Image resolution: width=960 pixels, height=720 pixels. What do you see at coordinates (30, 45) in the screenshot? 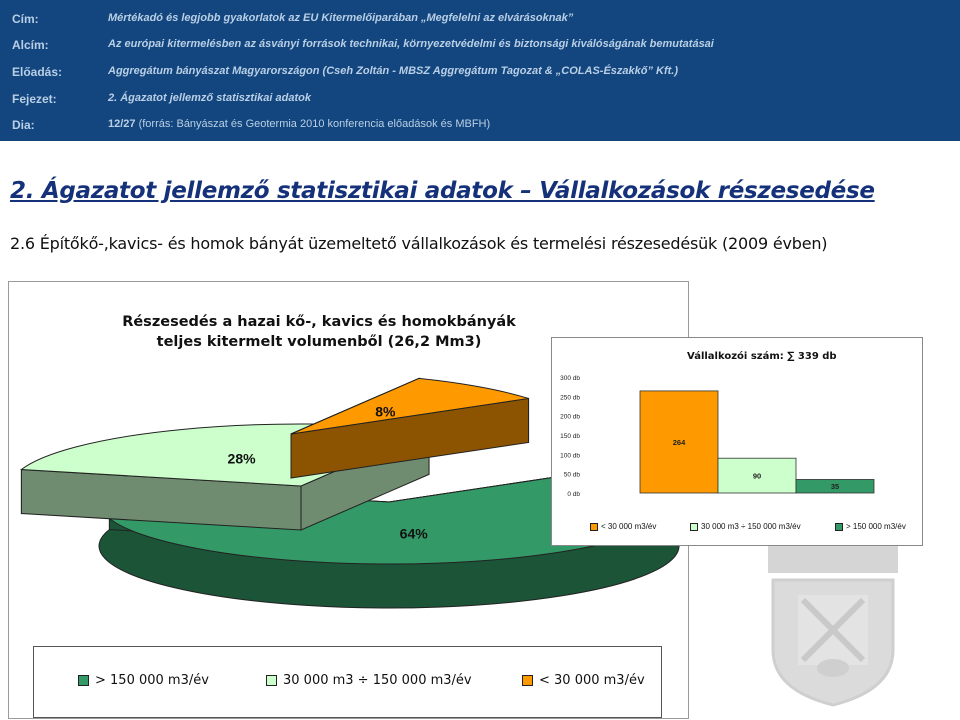
I see `header-label: Alcím:` at bounding box center [30, 45].